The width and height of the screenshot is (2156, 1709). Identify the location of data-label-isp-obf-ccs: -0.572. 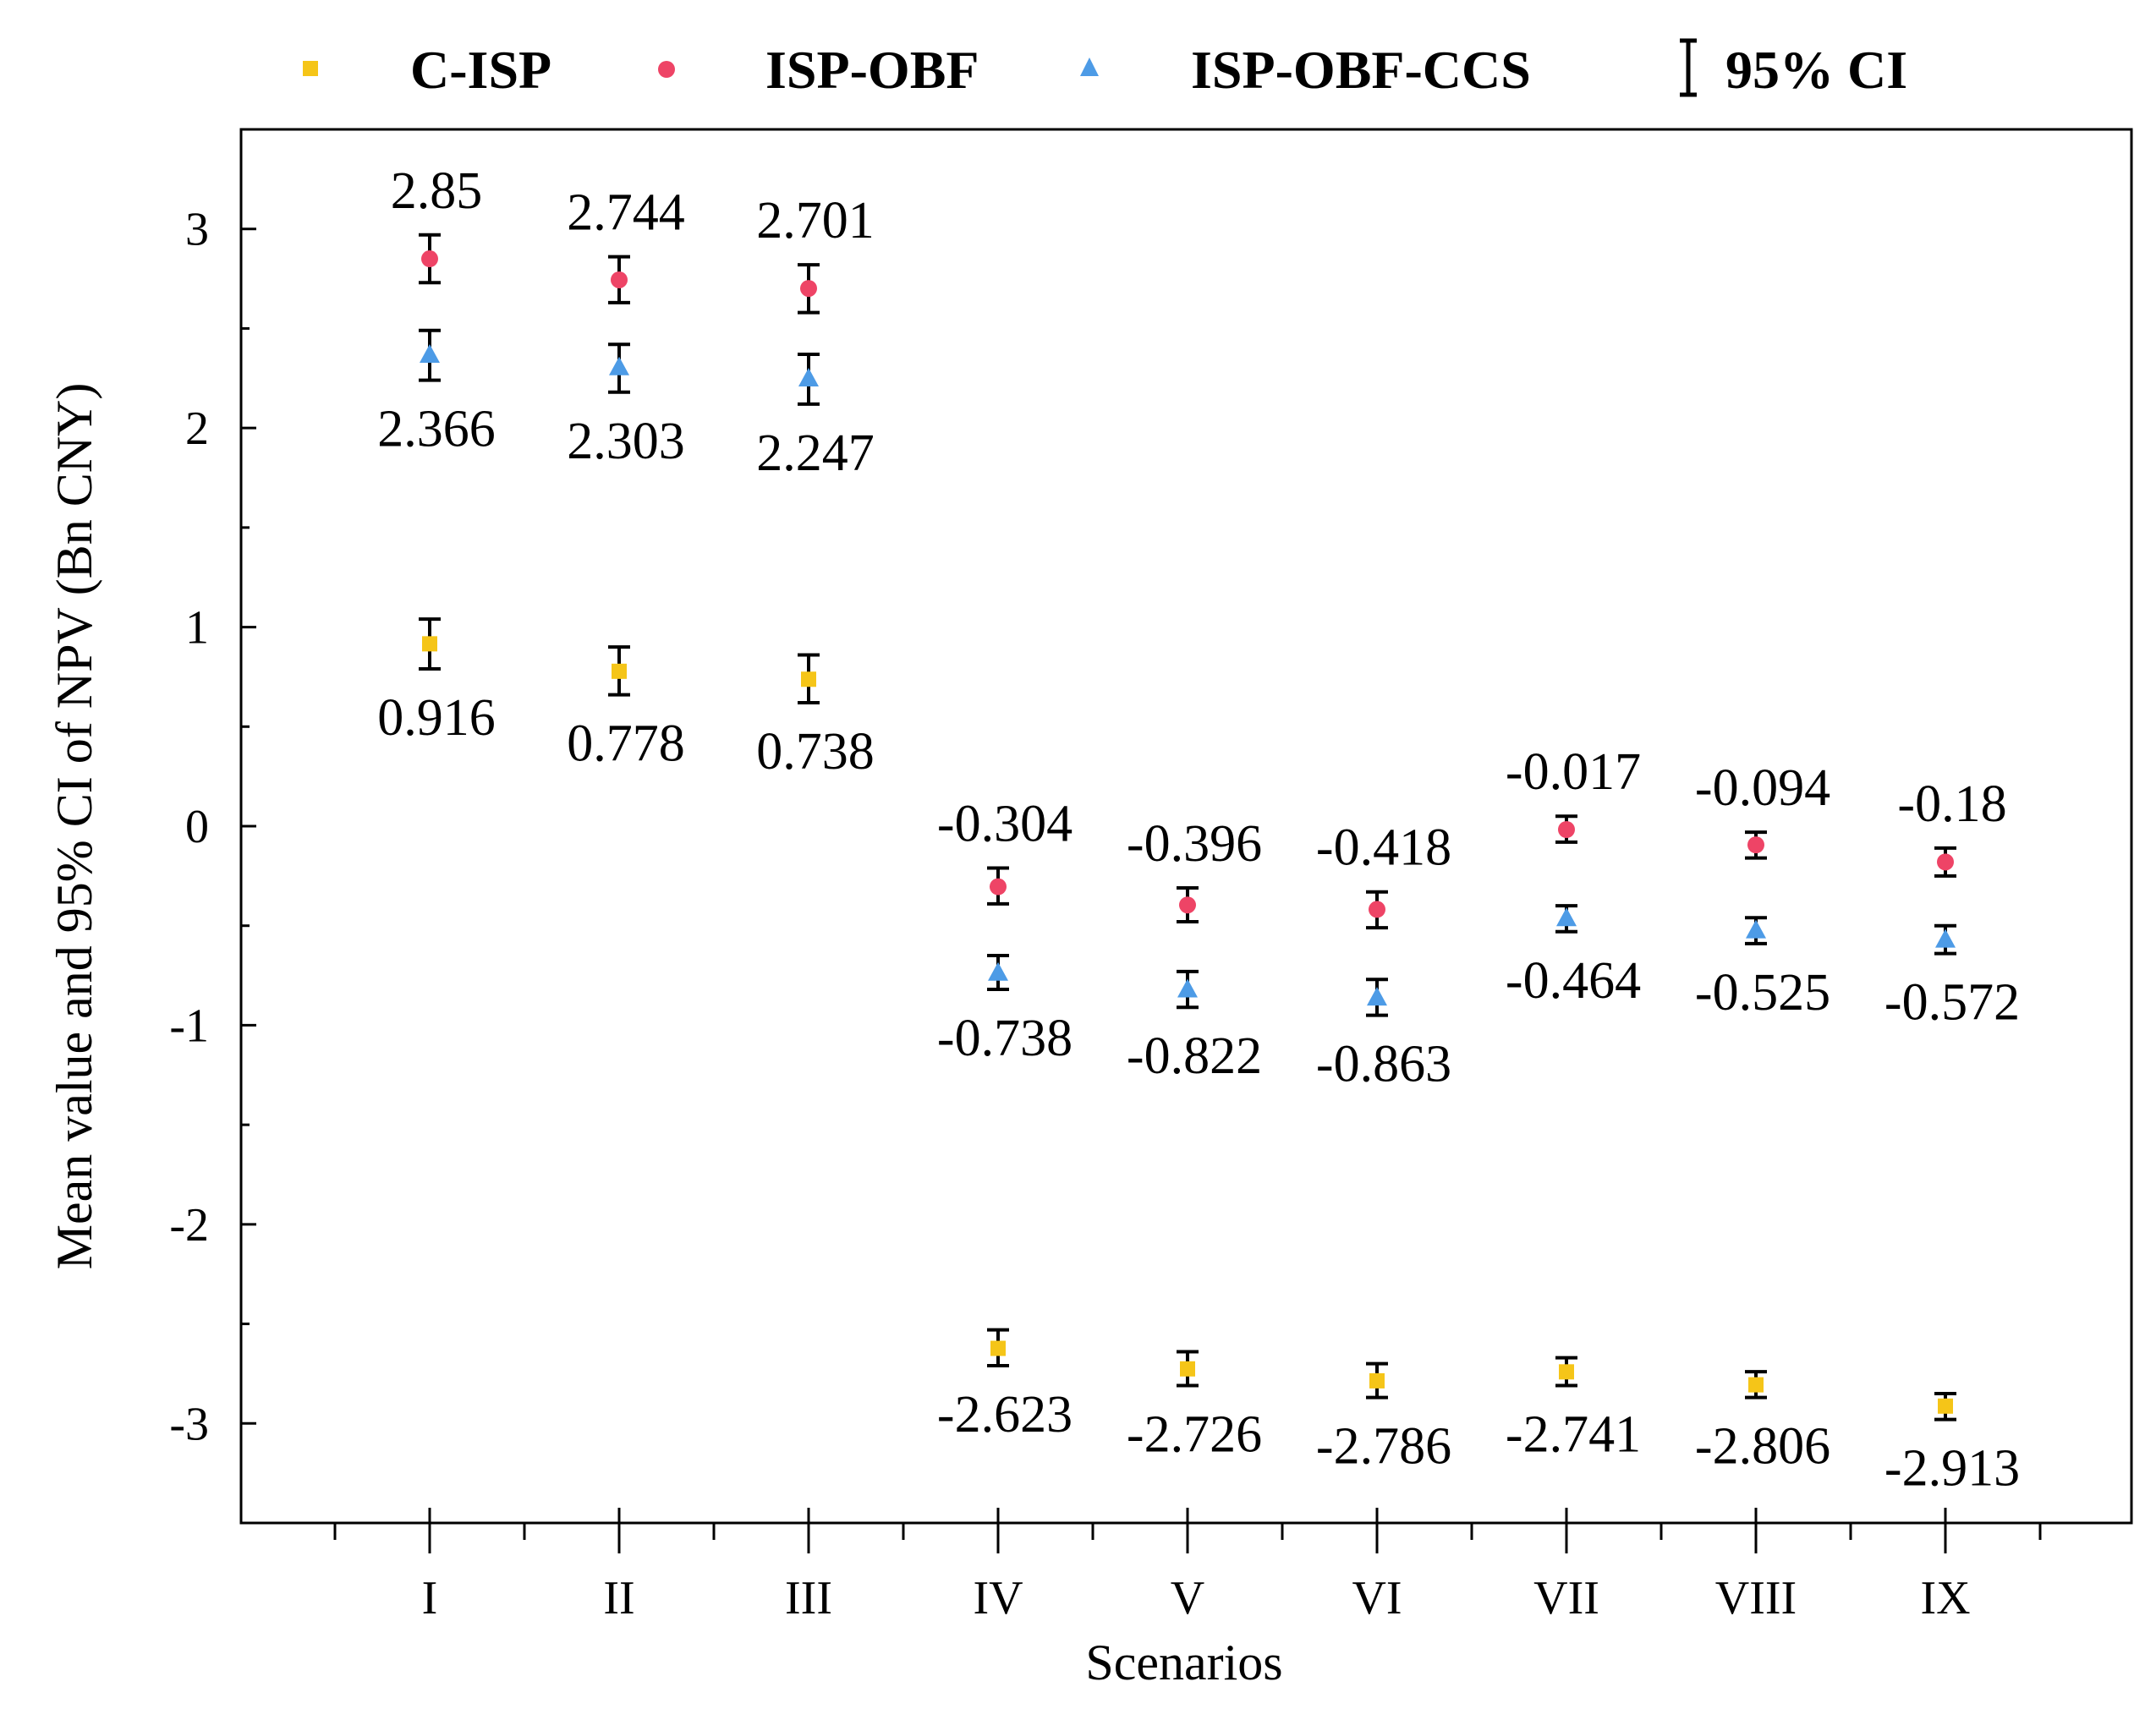
(1952, 1003).